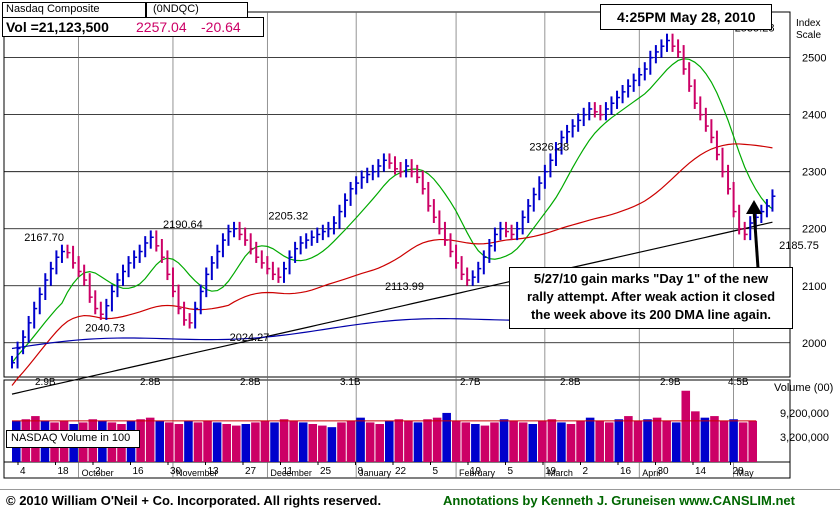 This screenshot has height=512, width=840. What do you see at coordinates (470, 382) in the screenshot?
I see `volume-peak-label: 2.7B` at bounding box center [470, 382].